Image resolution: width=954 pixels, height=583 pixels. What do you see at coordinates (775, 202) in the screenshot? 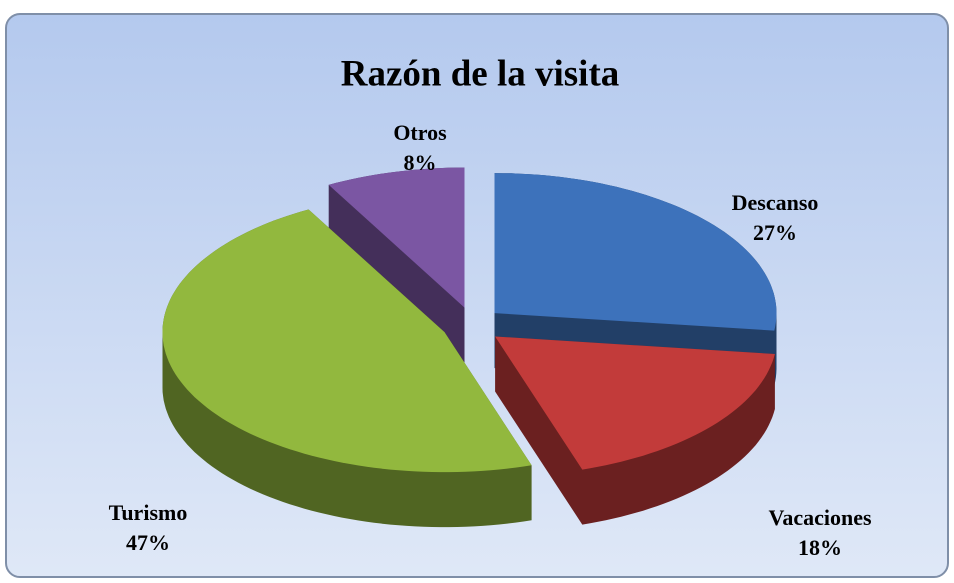
I see `slice-label: Descanso` at bounding box center [775, 202].